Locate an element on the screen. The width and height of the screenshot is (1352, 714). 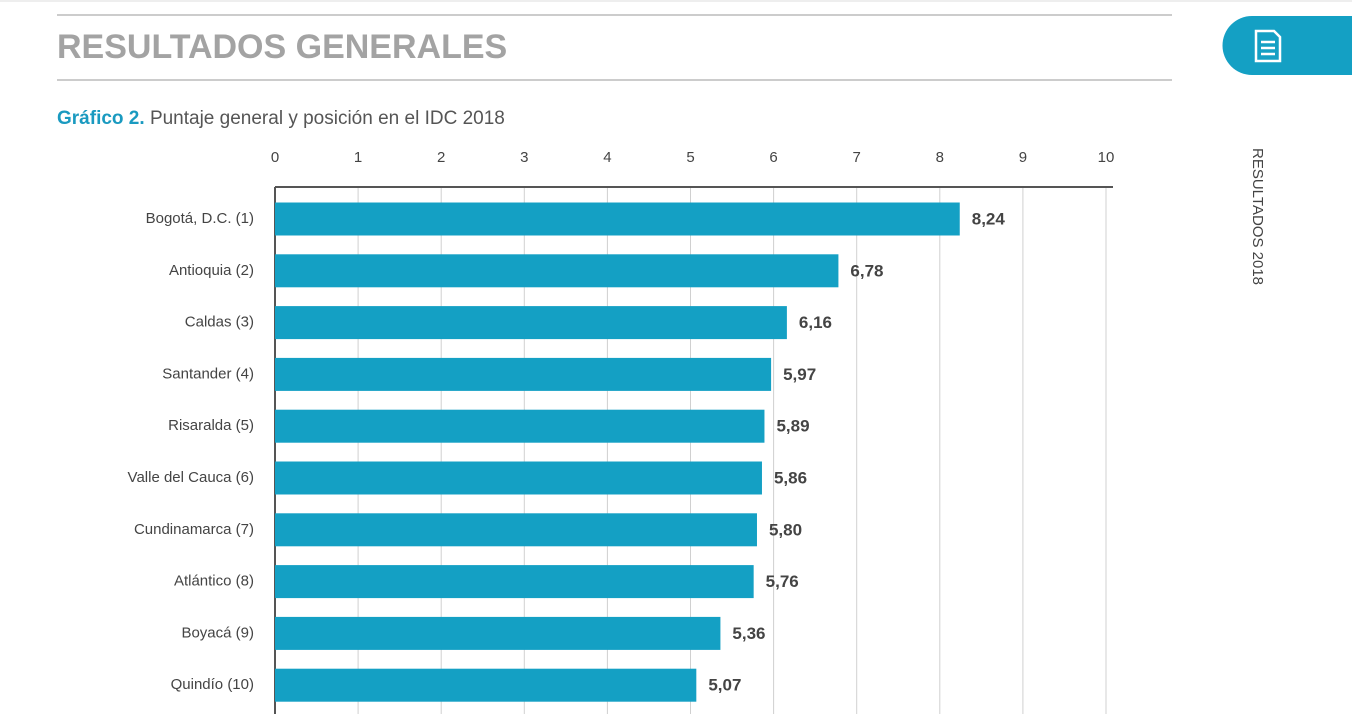
x-tick-label: 1 is located at coordinates (358, 157).